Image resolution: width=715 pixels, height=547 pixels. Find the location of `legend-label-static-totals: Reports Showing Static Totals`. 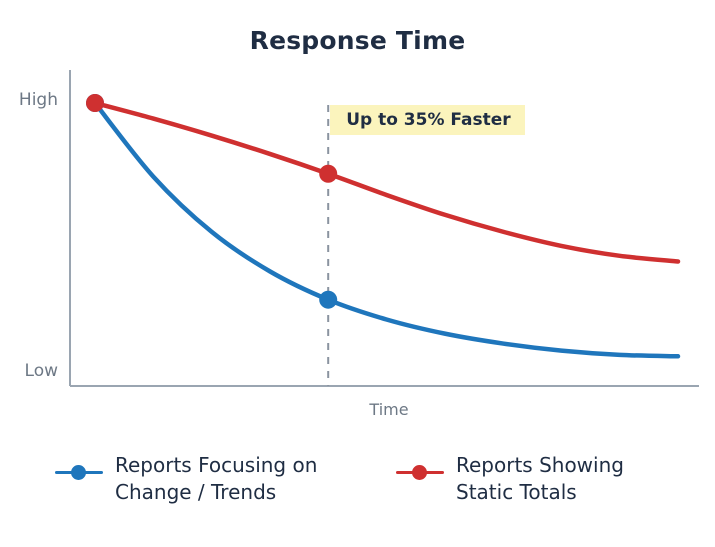

legend-label-static-totals: Reports Showing Static Totals is located at coordinates (540, 478).